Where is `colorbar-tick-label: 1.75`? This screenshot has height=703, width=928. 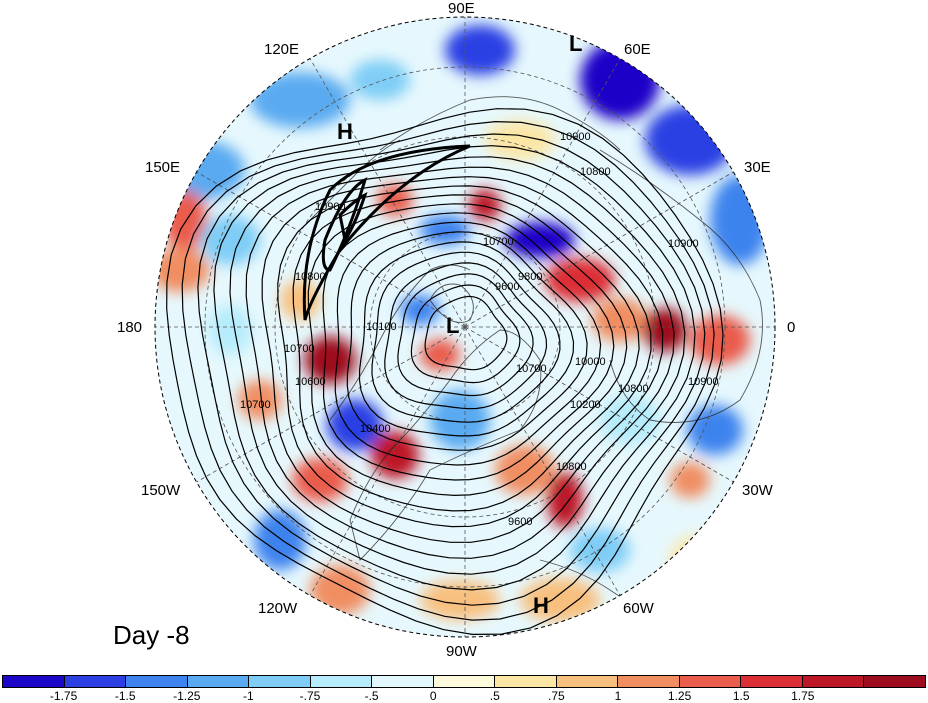 colorbar-tick-label: 1.75 is located at coordinates (803, 696).